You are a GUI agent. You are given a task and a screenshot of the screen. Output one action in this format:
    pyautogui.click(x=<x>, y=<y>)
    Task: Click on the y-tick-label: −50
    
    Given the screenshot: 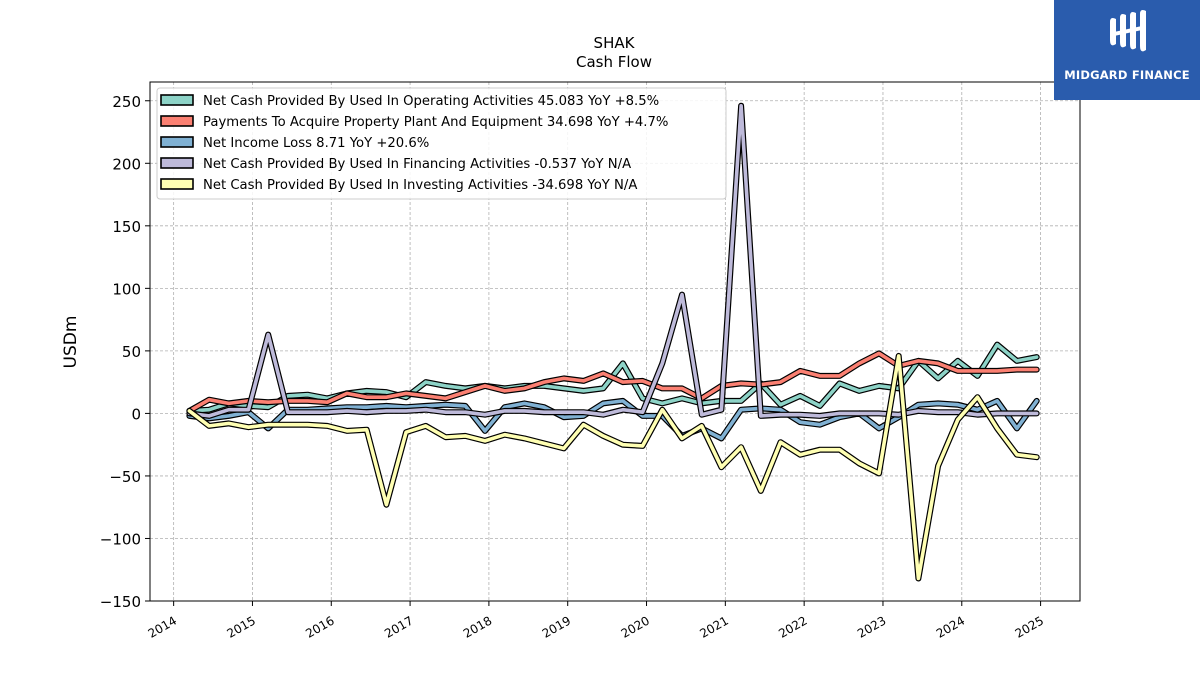 What is the action you would take?
    pyautogui.click(x=125, y=477)
    